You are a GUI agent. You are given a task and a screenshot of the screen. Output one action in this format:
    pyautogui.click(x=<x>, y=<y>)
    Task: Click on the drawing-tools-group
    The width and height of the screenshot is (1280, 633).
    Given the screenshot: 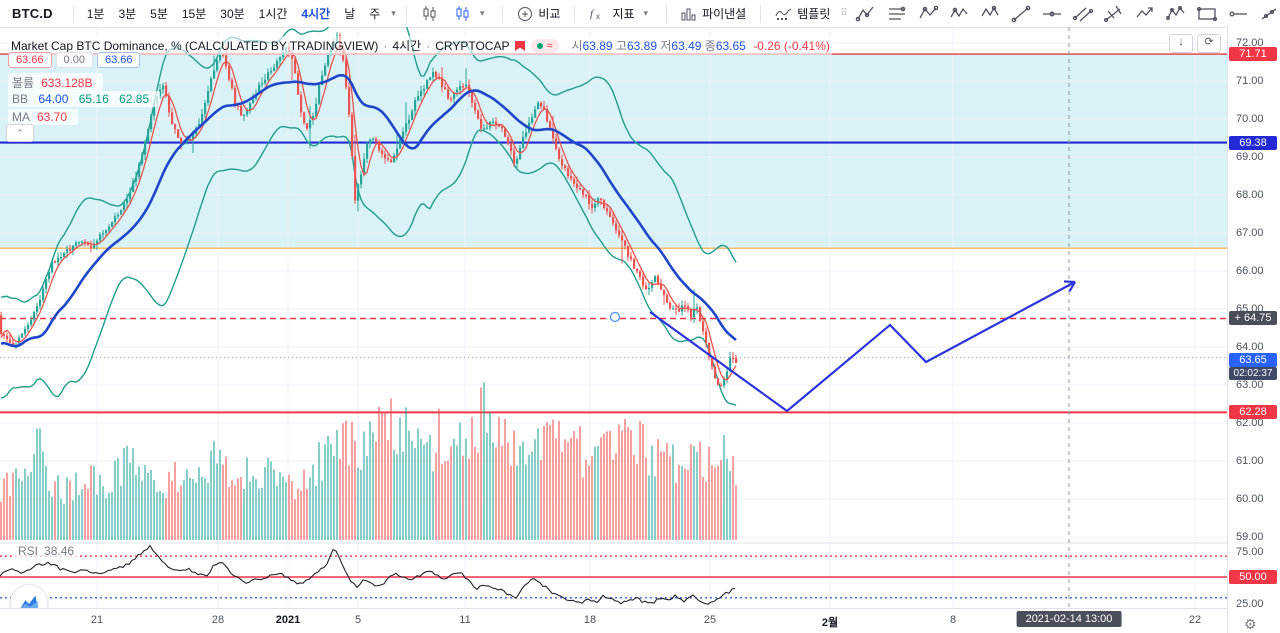 What is the action you would take?
    pyautogui.click(x=1065, y=14)
    